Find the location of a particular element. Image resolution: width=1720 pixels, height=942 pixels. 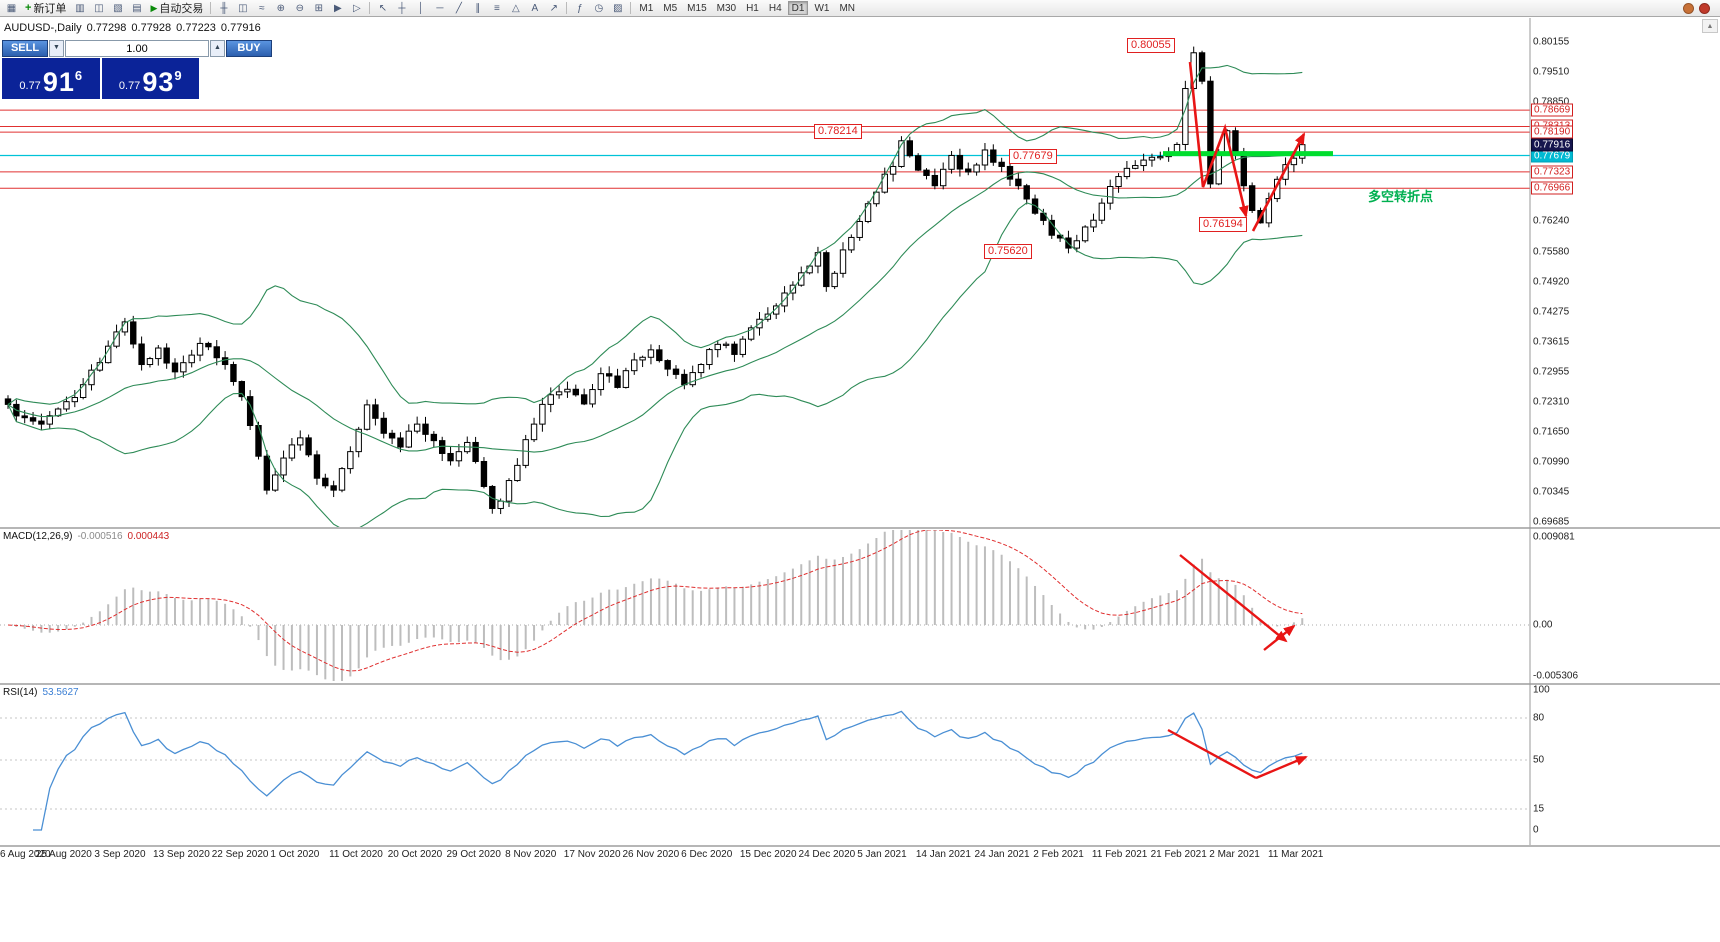

chart-scroll-up-button: ▲ is located at coordinates (1710, 26).